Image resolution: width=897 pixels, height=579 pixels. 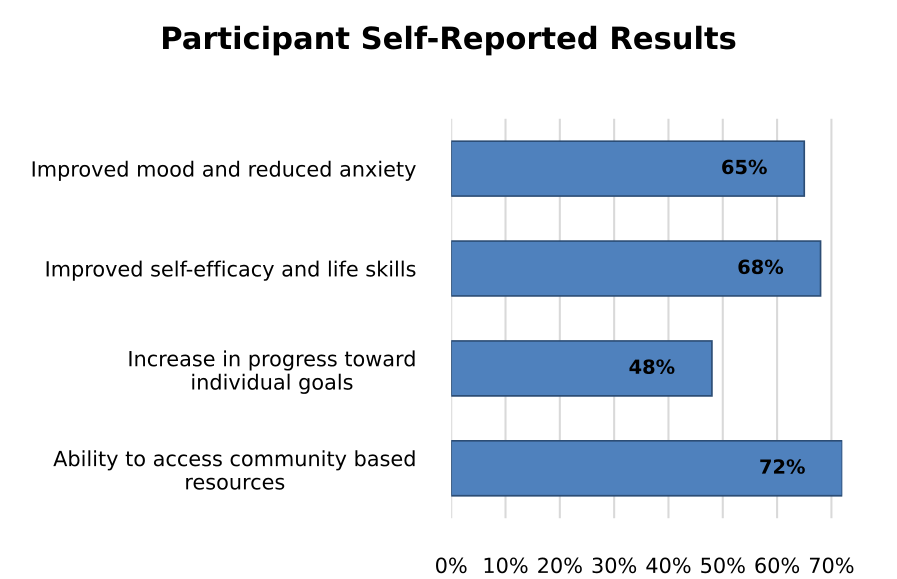 I want to click on x-tick-label: 20%, so click(x=560, y=565).